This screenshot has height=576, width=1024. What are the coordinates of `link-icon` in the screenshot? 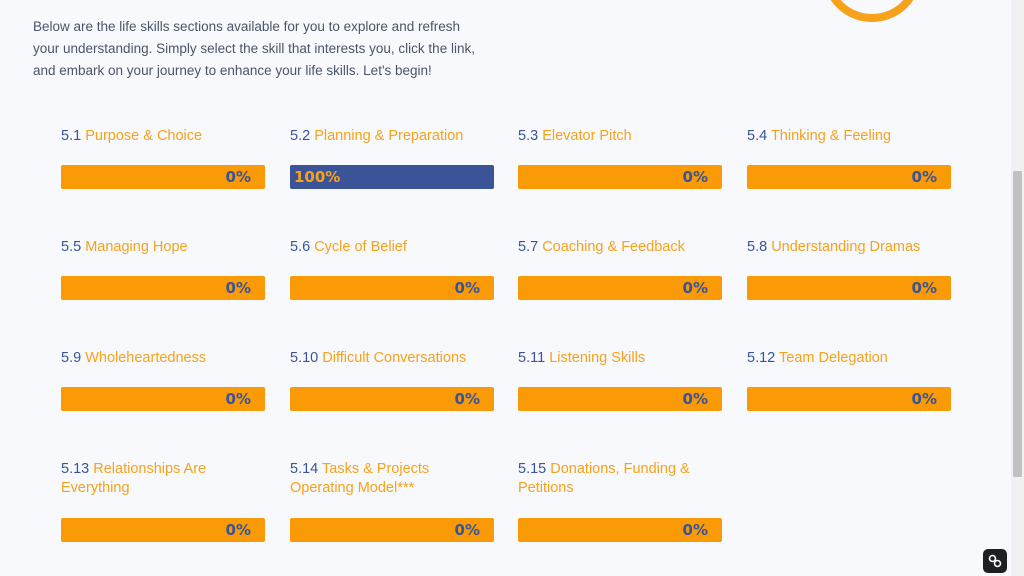 It's located at (995, 561).